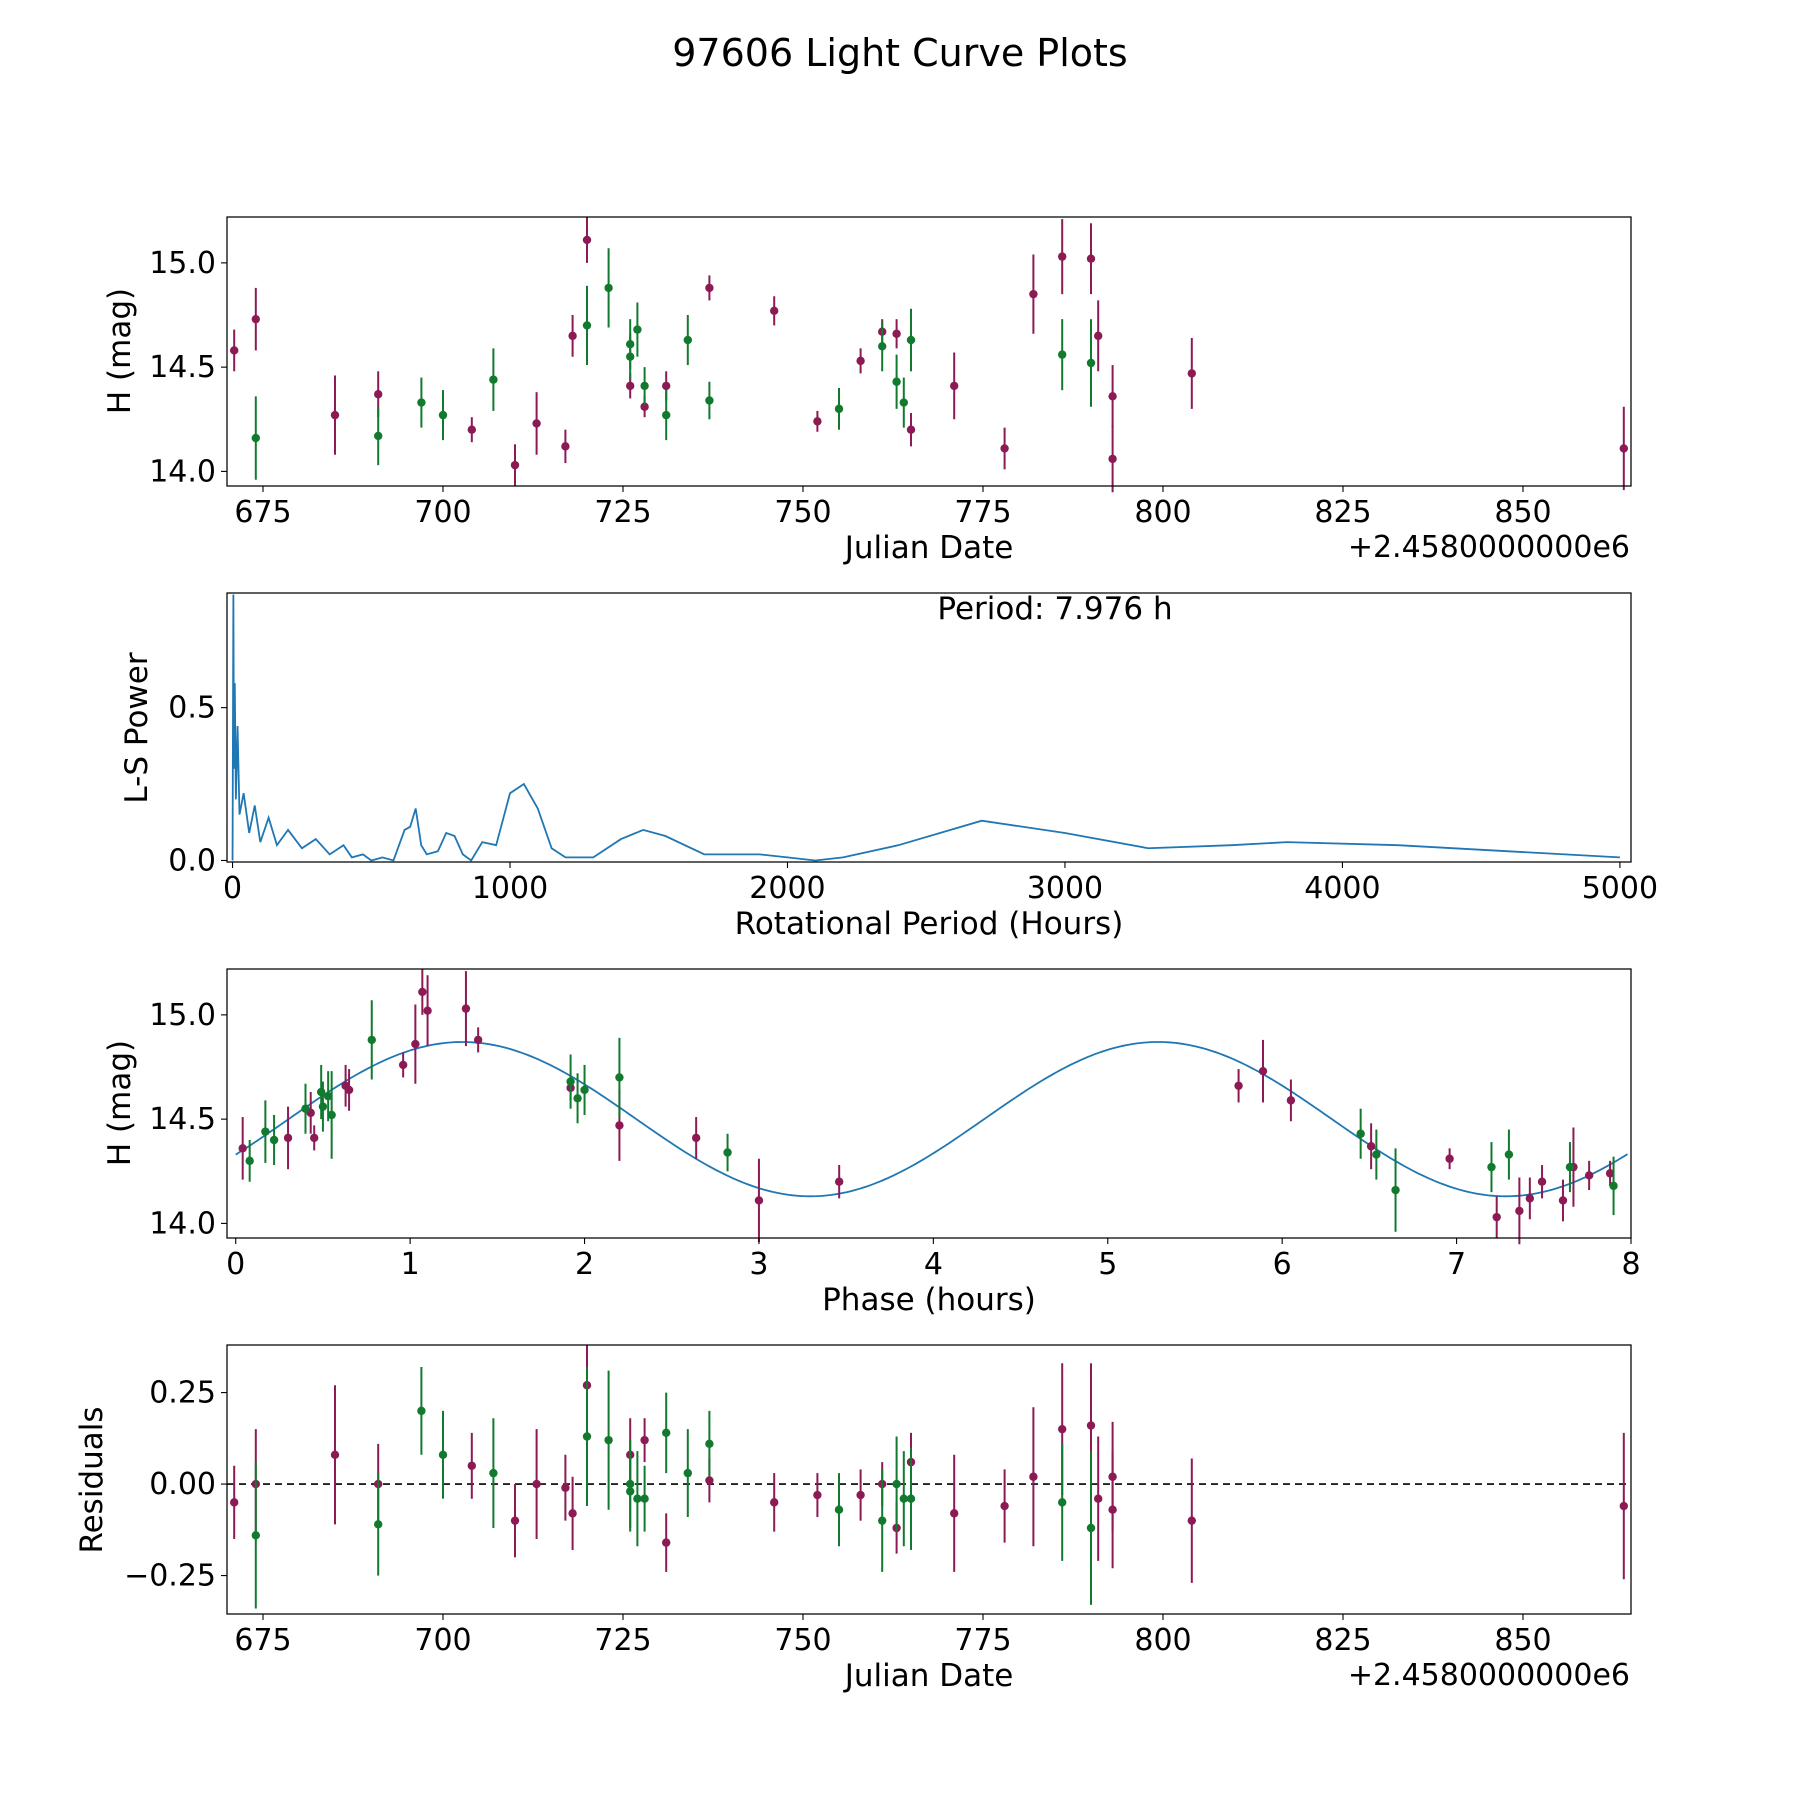 Image resolution: width=1800 pixels, height=1800 pixels. I want to click on phase-x-tick-label: 3, so click(758, 1264).